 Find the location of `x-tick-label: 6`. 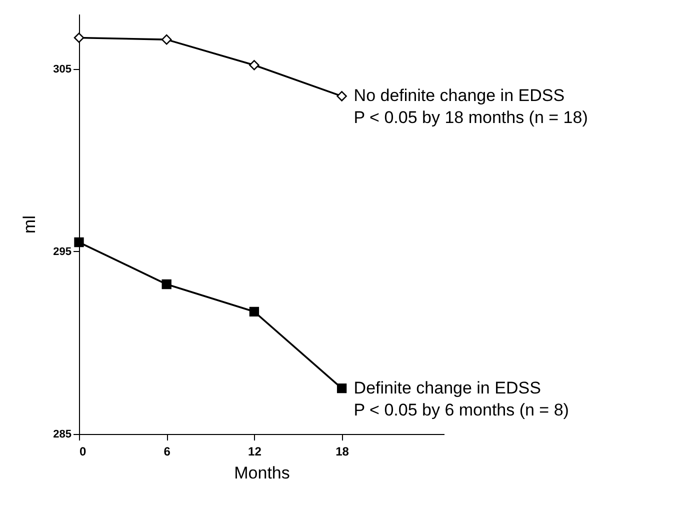

x-tick-label: 6 is located at coordinates (167, 451).